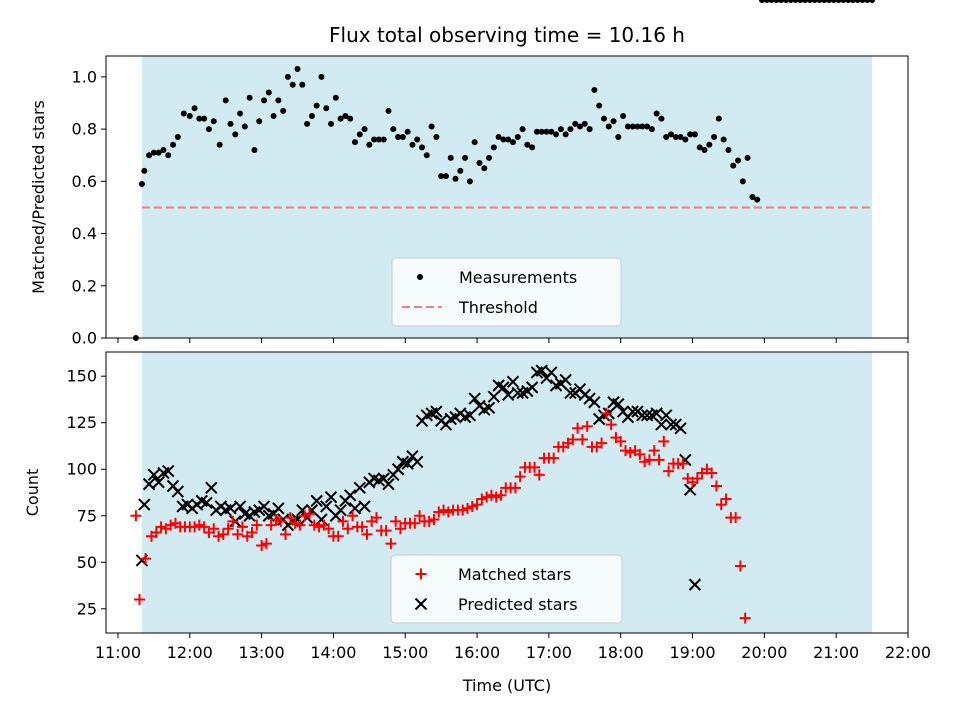 Image resolution: width=960 pixels, height=720 pixels. Describe the element at coordinates (549, 652) in the screenshot. I see `x-tick-label: 17:00` at that location.